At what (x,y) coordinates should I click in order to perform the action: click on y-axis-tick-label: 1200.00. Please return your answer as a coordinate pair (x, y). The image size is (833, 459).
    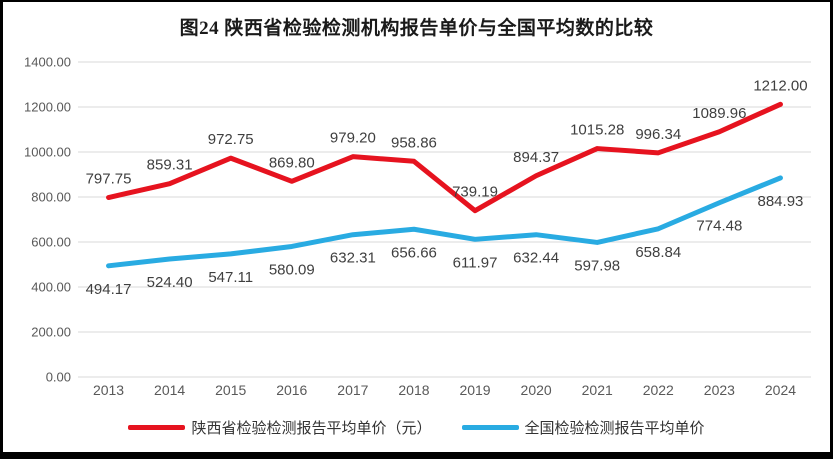
    Looking at the image, I should click on (47, 107).